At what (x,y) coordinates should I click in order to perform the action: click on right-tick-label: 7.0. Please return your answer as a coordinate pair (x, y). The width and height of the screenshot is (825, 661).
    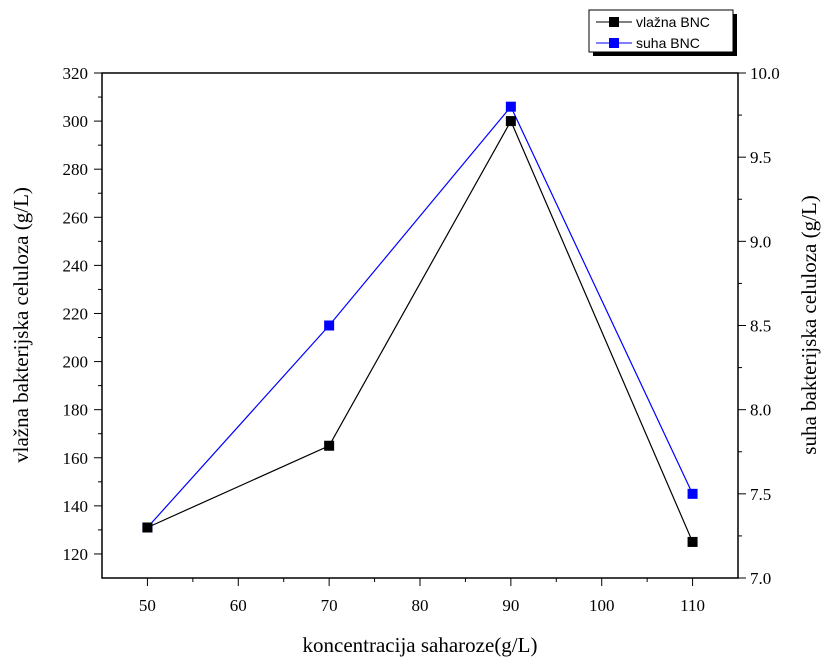
    Looking at the image, I should click on (760, 578).